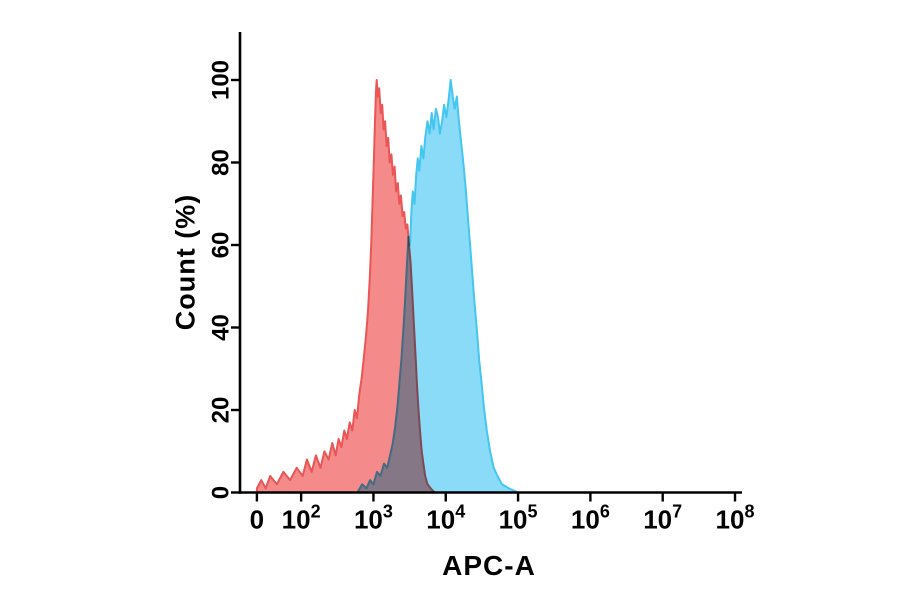  I want to click on x-tick-label: 10², so click(301, 518).